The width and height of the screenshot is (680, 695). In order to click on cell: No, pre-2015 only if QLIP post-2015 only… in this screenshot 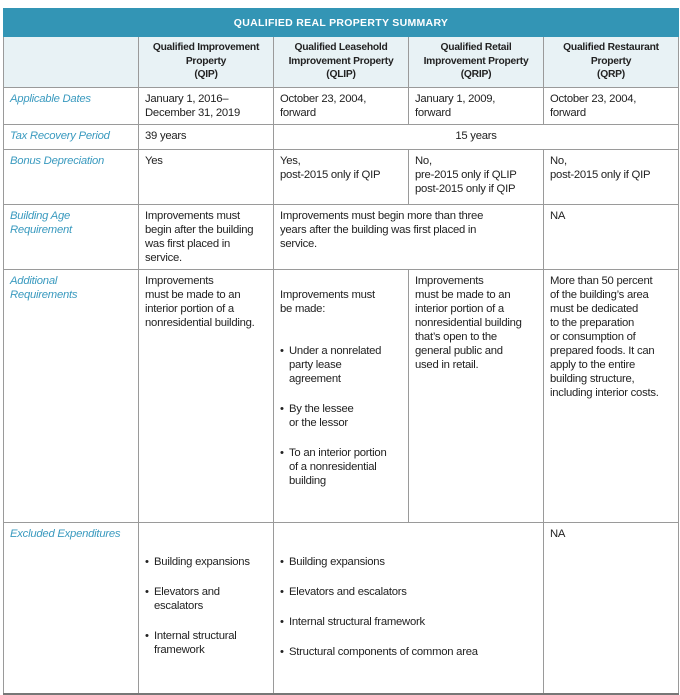, I will do `click(476, 177)`.